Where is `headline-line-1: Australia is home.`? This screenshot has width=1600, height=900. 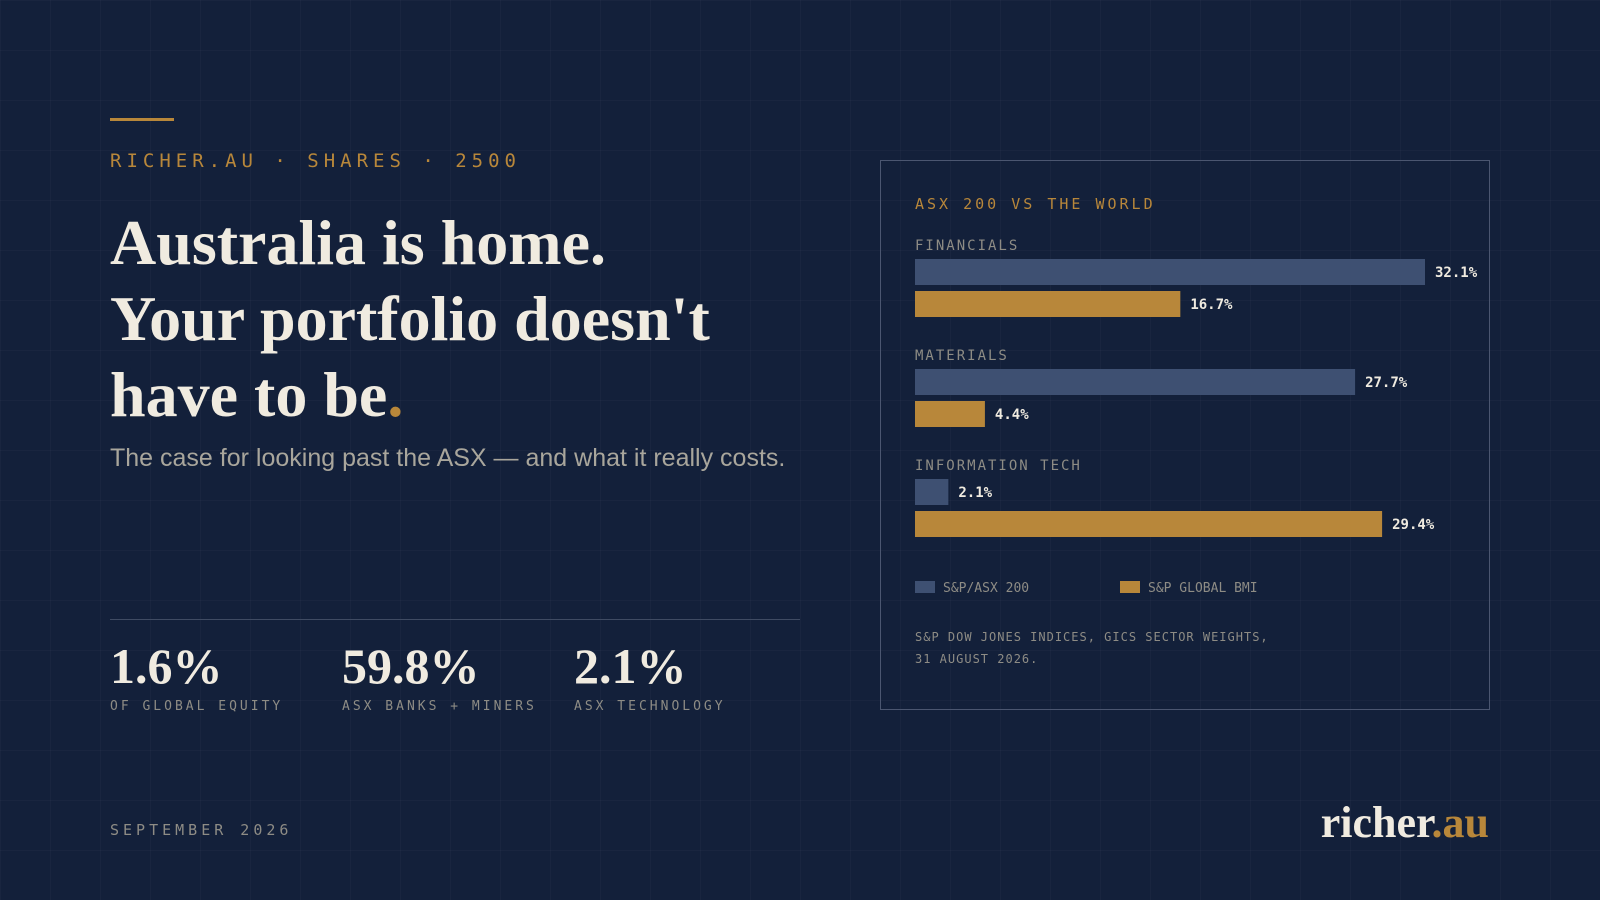
headline-line-1: Australia is home. is located at coordinates (358, 242).